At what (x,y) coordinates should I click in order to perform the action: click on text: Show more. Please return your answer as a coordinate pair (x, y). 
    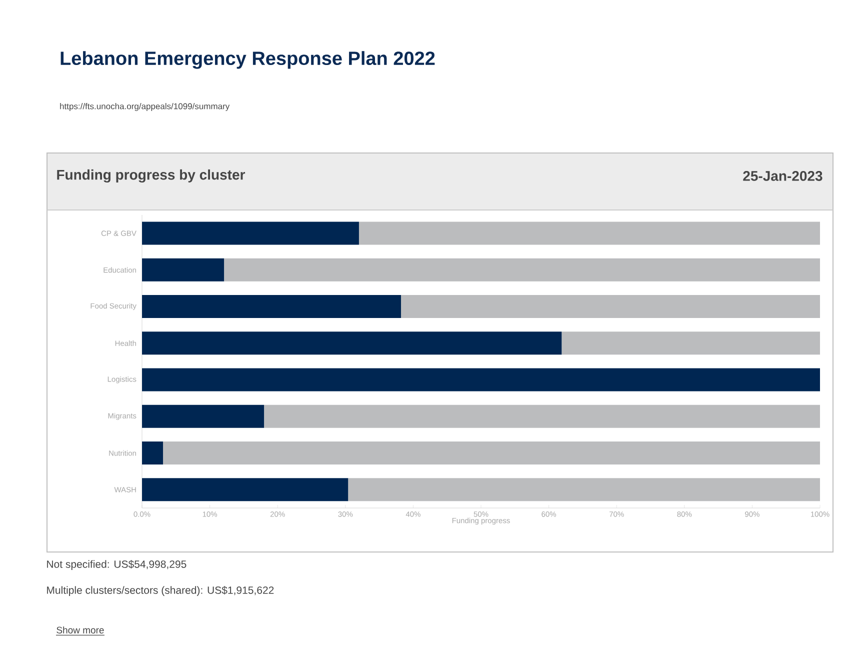
    Looking at the image, I should click on (80, 630).